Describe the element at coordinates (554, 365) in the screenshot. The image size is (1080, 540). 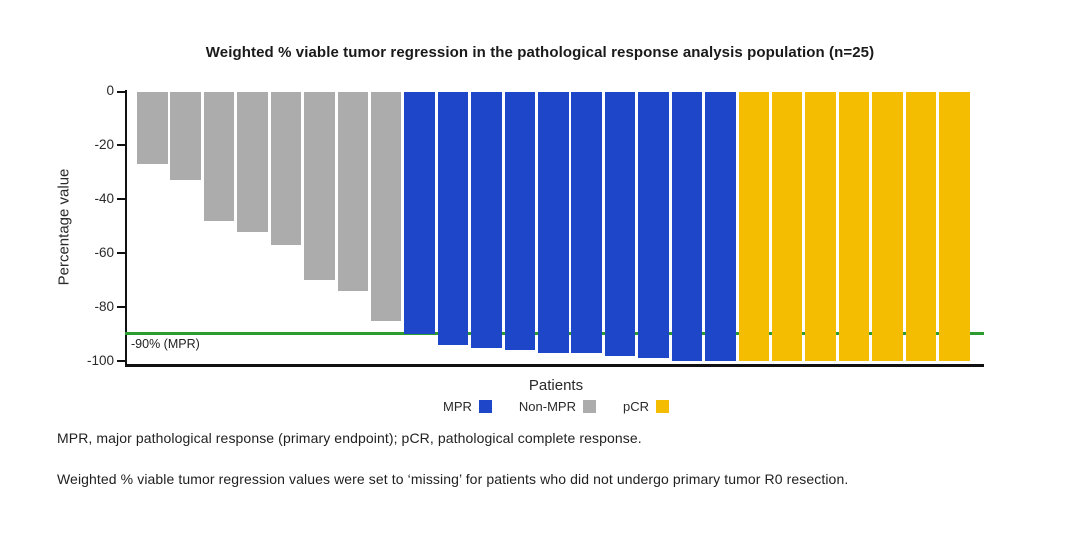
I see `x-axis-line` at that location.